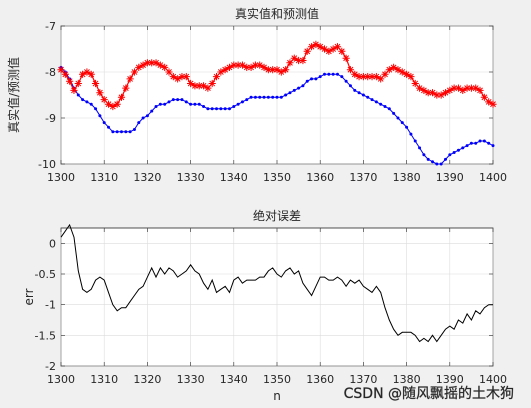 This screenshot has height=408, width=531. Describe the element at coordinates (45, 335) in the screenshot. I see `y-tick-label: -1.5` at that location.